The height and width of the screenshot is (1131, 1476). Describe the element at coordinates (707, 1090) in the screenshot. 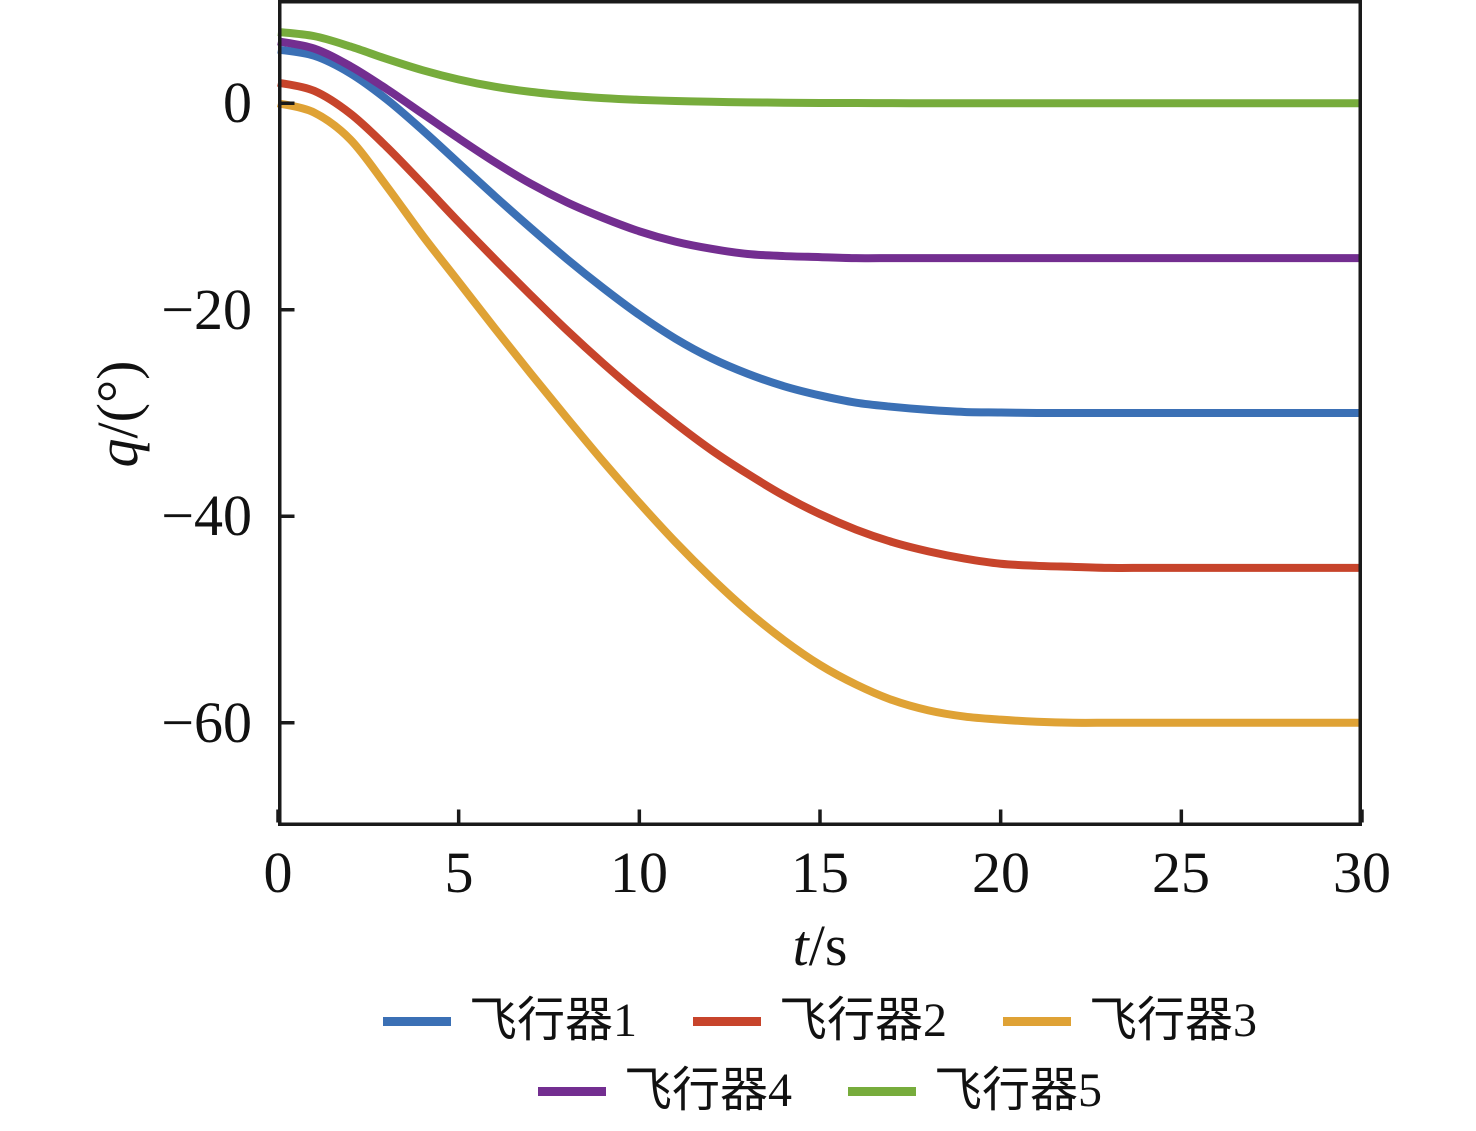

I see `legend-label-aircraft4: 飞行器4` at that location.